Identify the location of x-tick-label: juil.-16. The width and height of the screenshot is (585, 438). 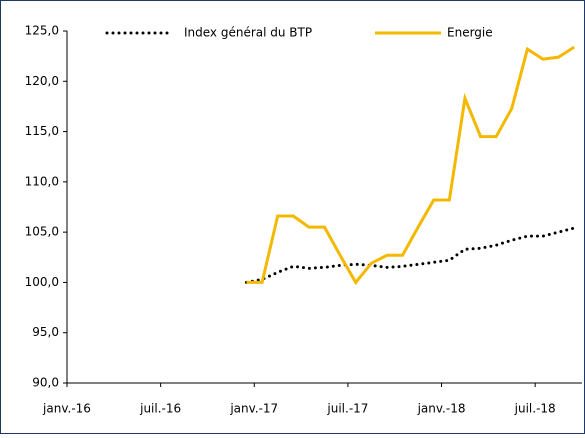
(160, 409).